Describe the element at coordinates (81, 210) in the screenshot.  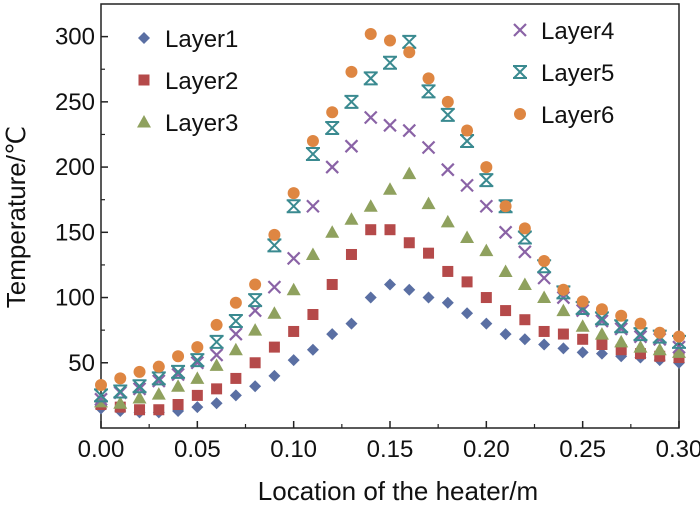
I see `y-axis: 50 100 150 200 250 300` at that location.